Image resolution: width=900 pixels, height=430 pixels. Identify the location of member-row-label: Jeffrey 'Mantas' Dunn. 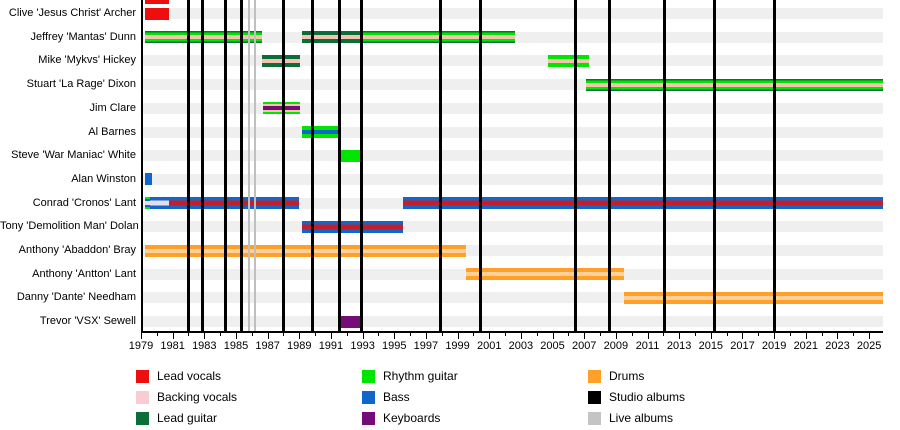
(83, 36).